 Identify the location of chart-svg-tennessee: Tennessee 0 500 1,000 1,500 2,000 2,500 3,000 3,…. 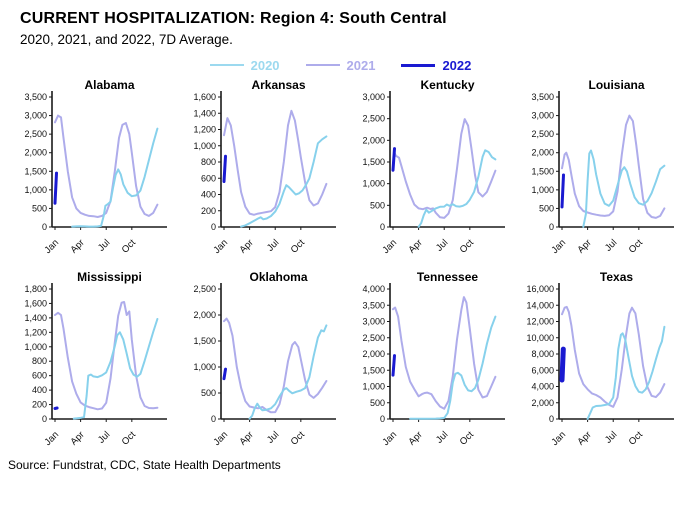
(433, 359).